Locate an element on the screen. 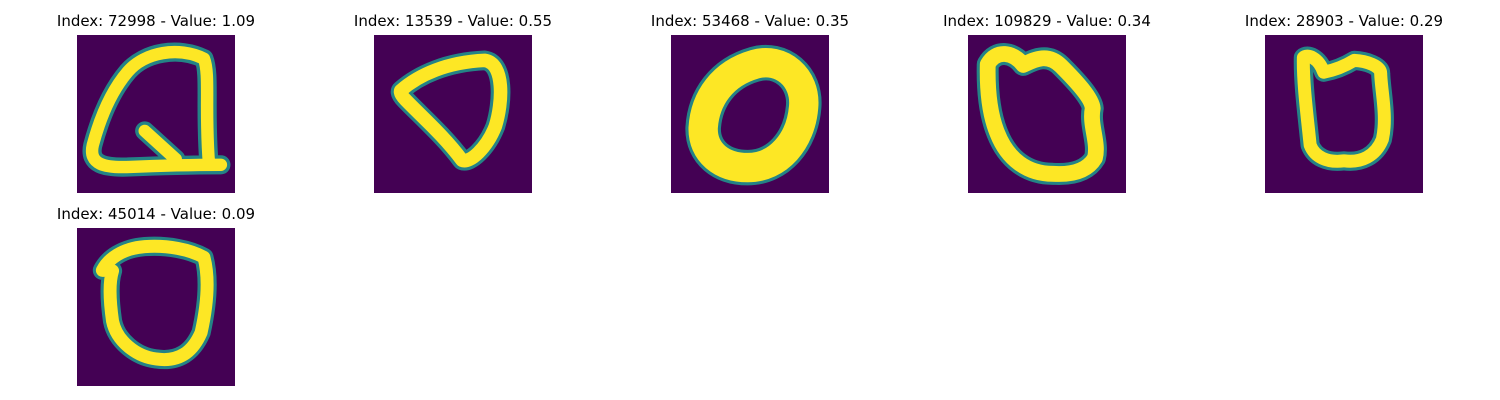 The image size is (1500, 400). panel-title: Index: 45014 - Value: 0.09 is located at coordinates (156, 214).